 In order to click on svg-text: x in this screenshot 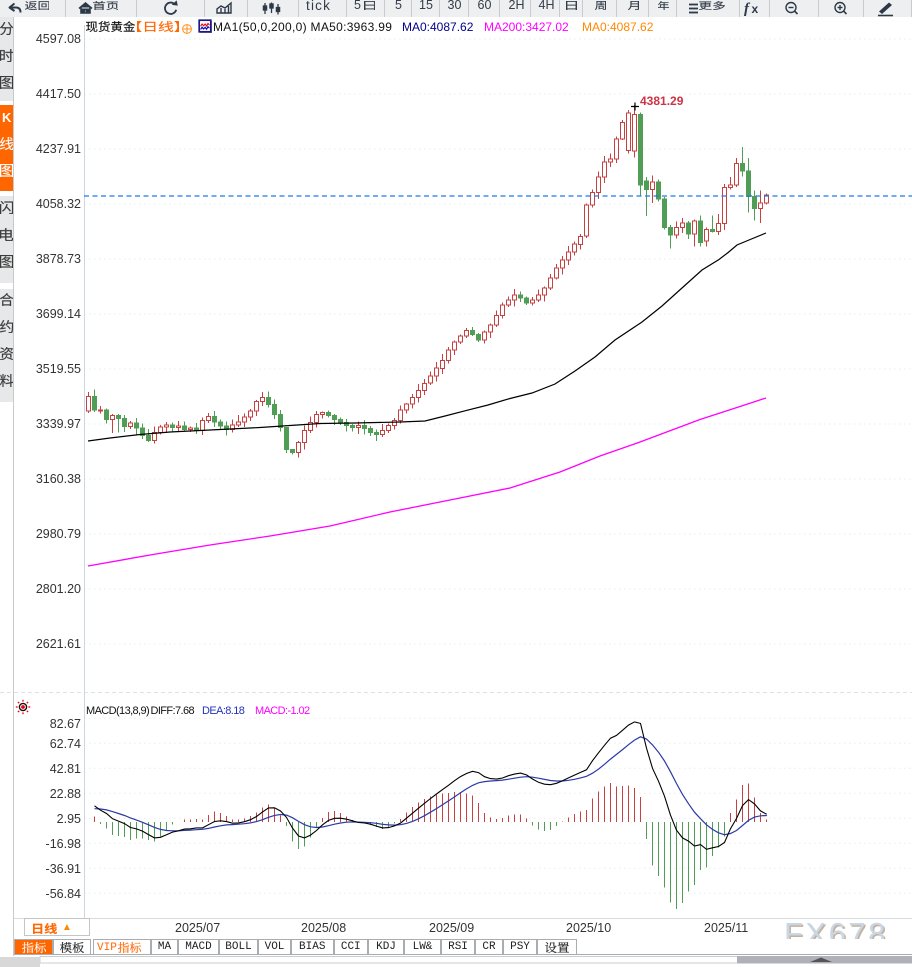, I will do `click(755, 9)`.